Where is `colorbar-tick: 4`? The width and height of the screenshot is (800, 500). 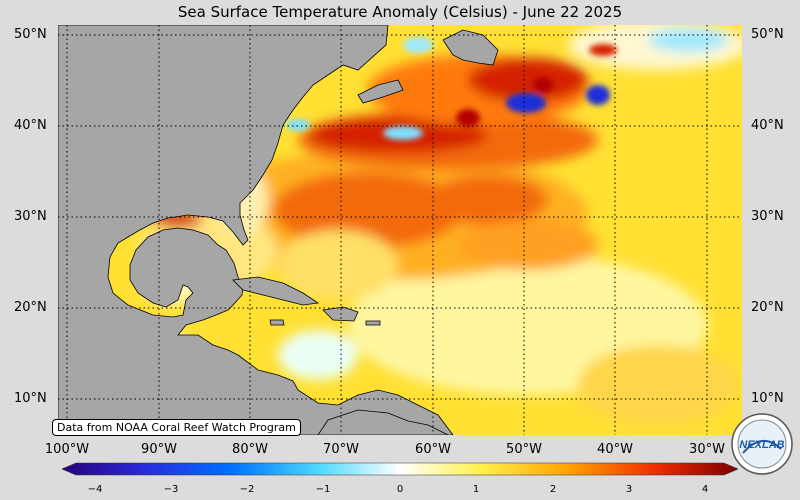 colorbar-tick: 4 is located at coordinates (705, 489).